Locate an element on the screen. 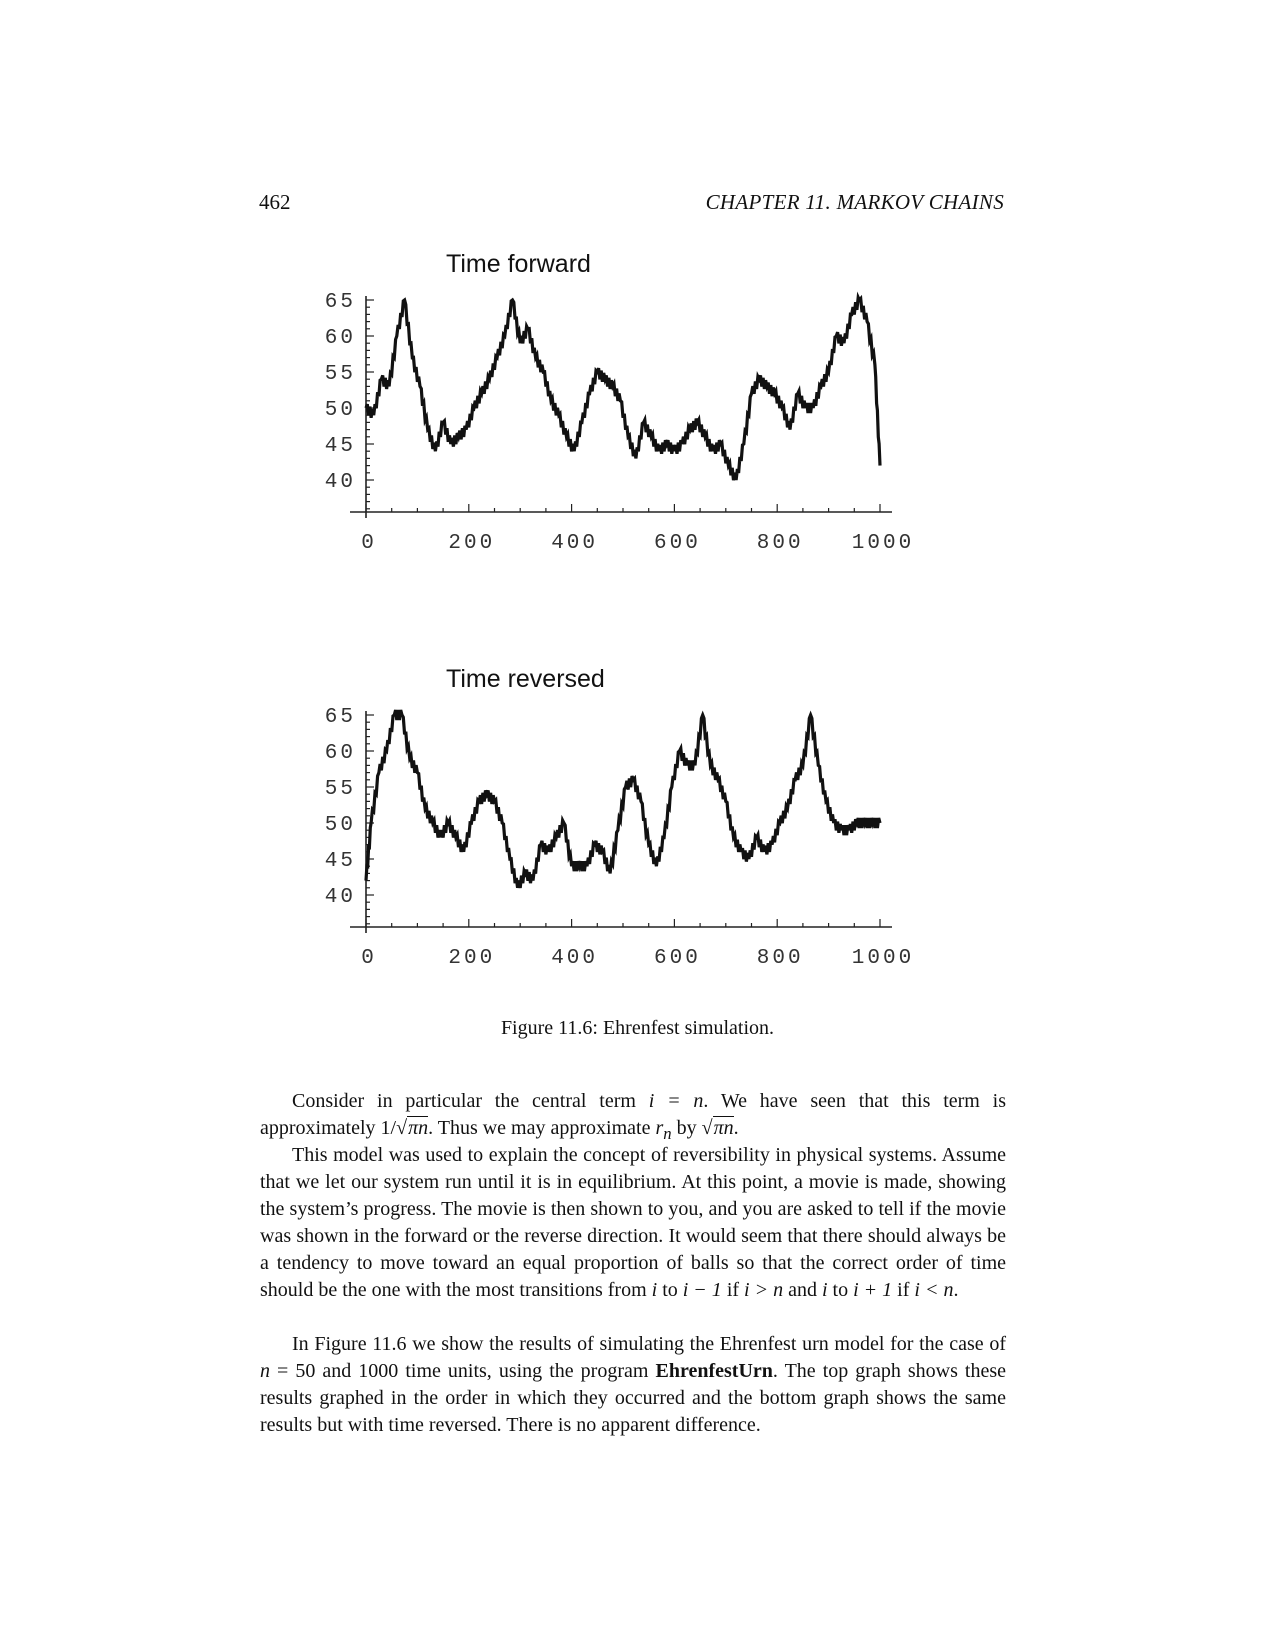 This screenshot has height=1650, width=1275. chart-title-forward: Time forward is located at coordinates (518, 264).